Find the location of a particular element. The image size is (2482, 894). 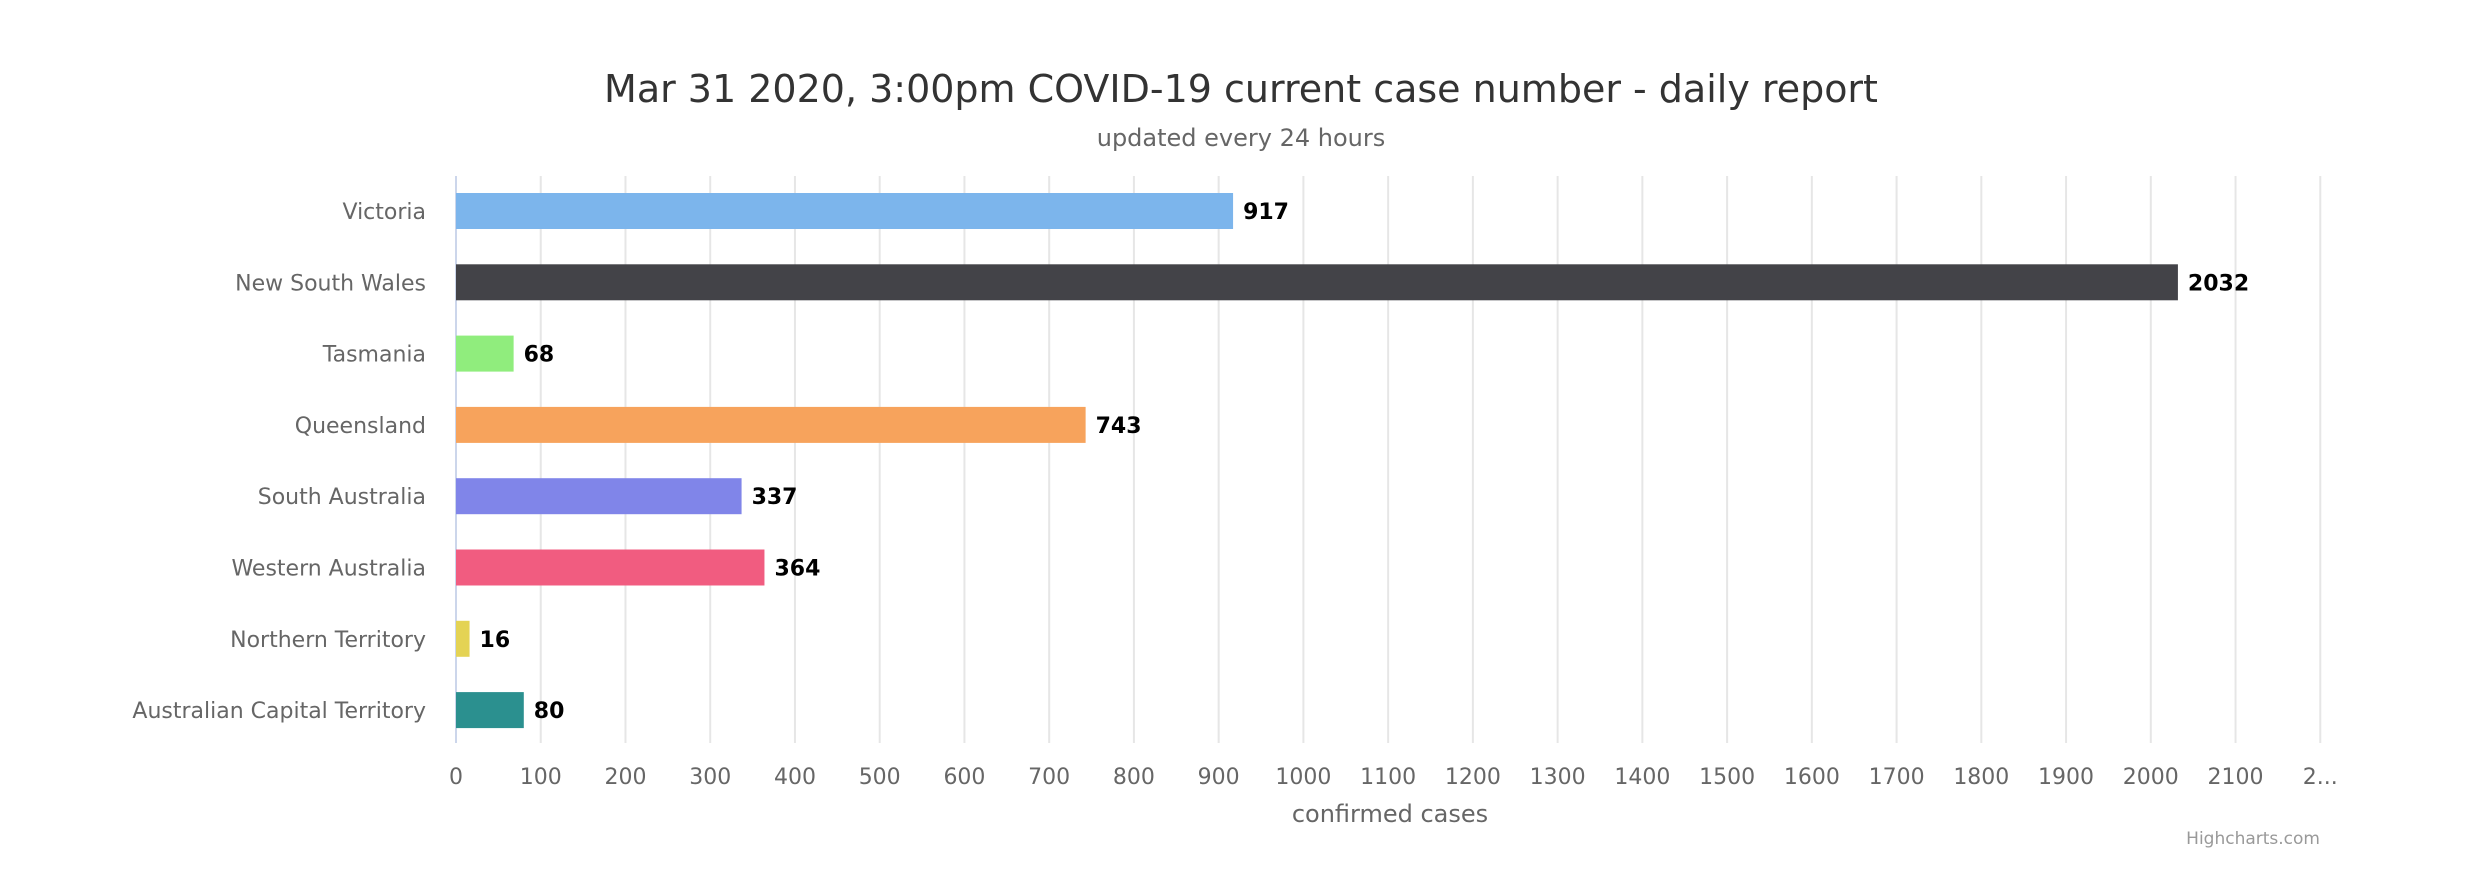

data-label: 743 is located at coordinates (1119, 426).